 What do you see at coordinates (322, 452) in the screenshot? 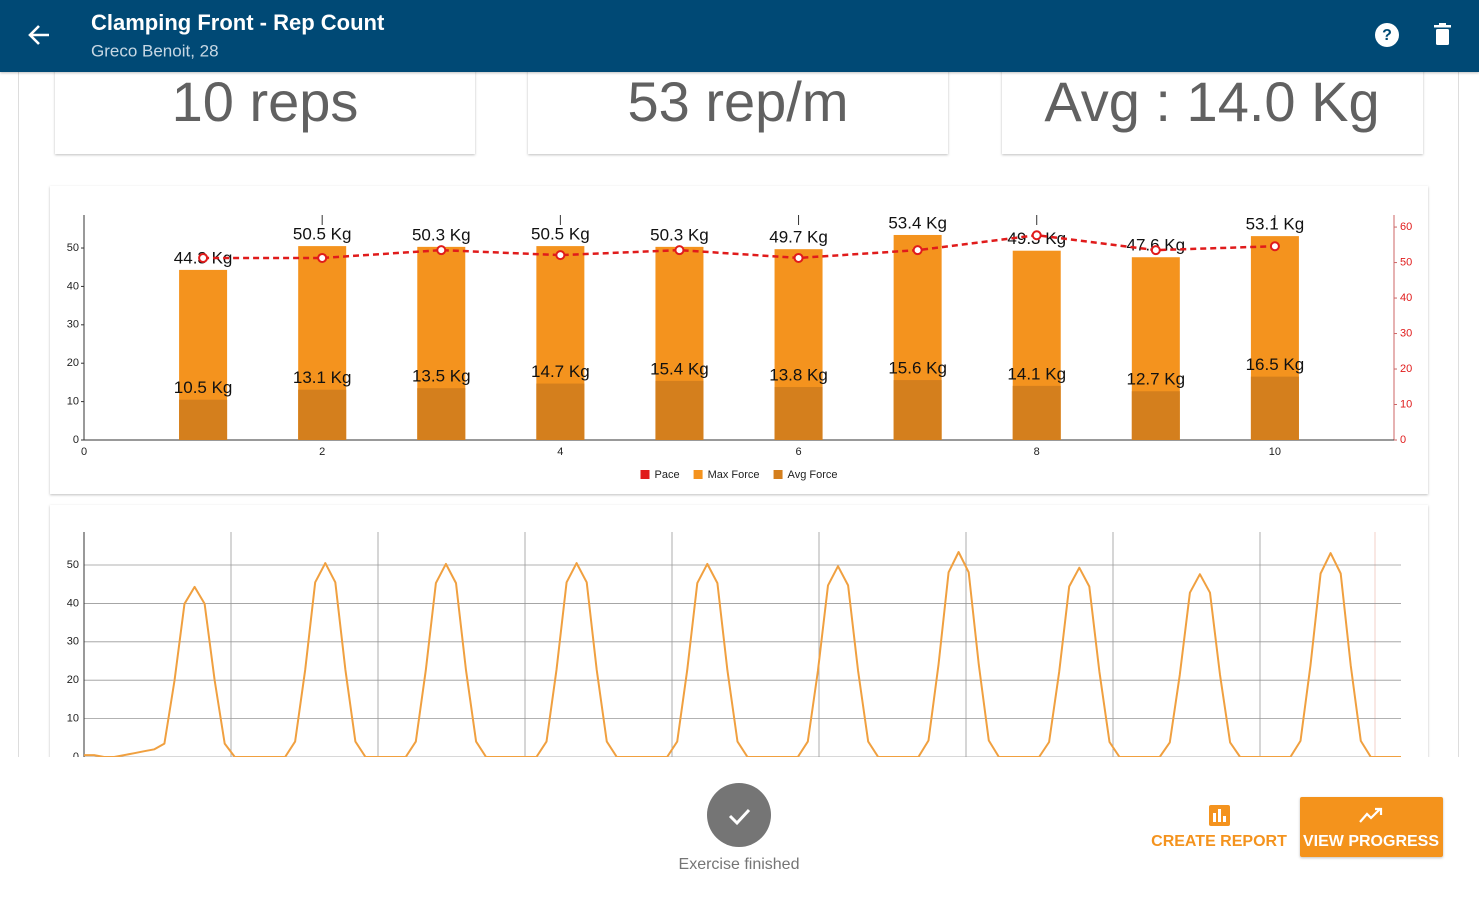
I see `x-tick-label: 2` at bounding box center [322, 452].